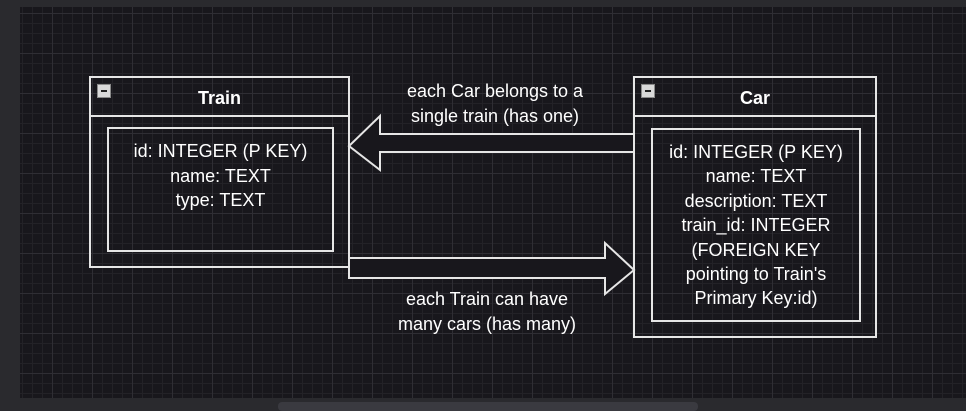  Describe the element at coordinates (495, 91) in the screenshot. I see `label-line: each Car belongs to a` at that location.